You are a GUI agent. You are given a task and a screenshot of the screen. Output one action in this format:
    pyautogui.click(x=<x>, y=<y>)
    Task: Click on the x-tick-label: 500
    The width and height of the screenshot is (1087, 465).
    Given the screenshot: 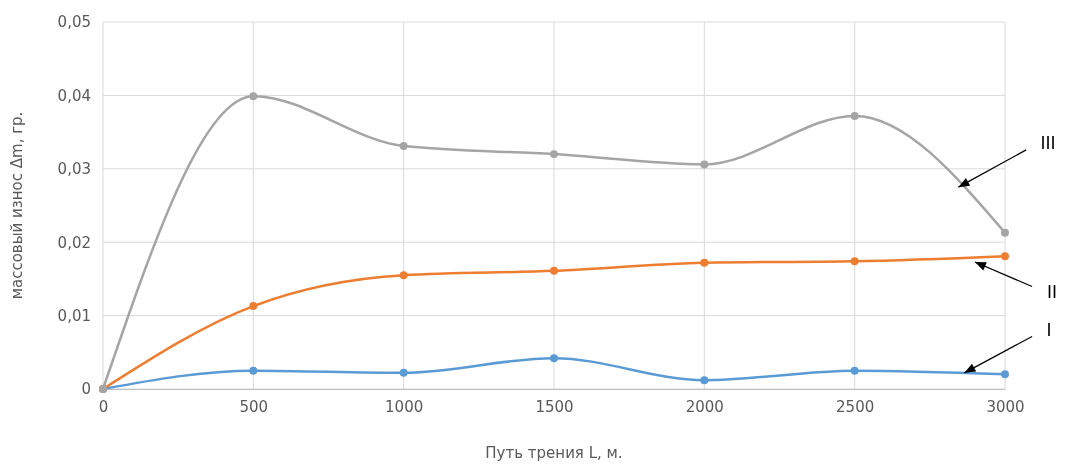 What is the action you would take?
    pyautogui.click(x=254, y=406)
    